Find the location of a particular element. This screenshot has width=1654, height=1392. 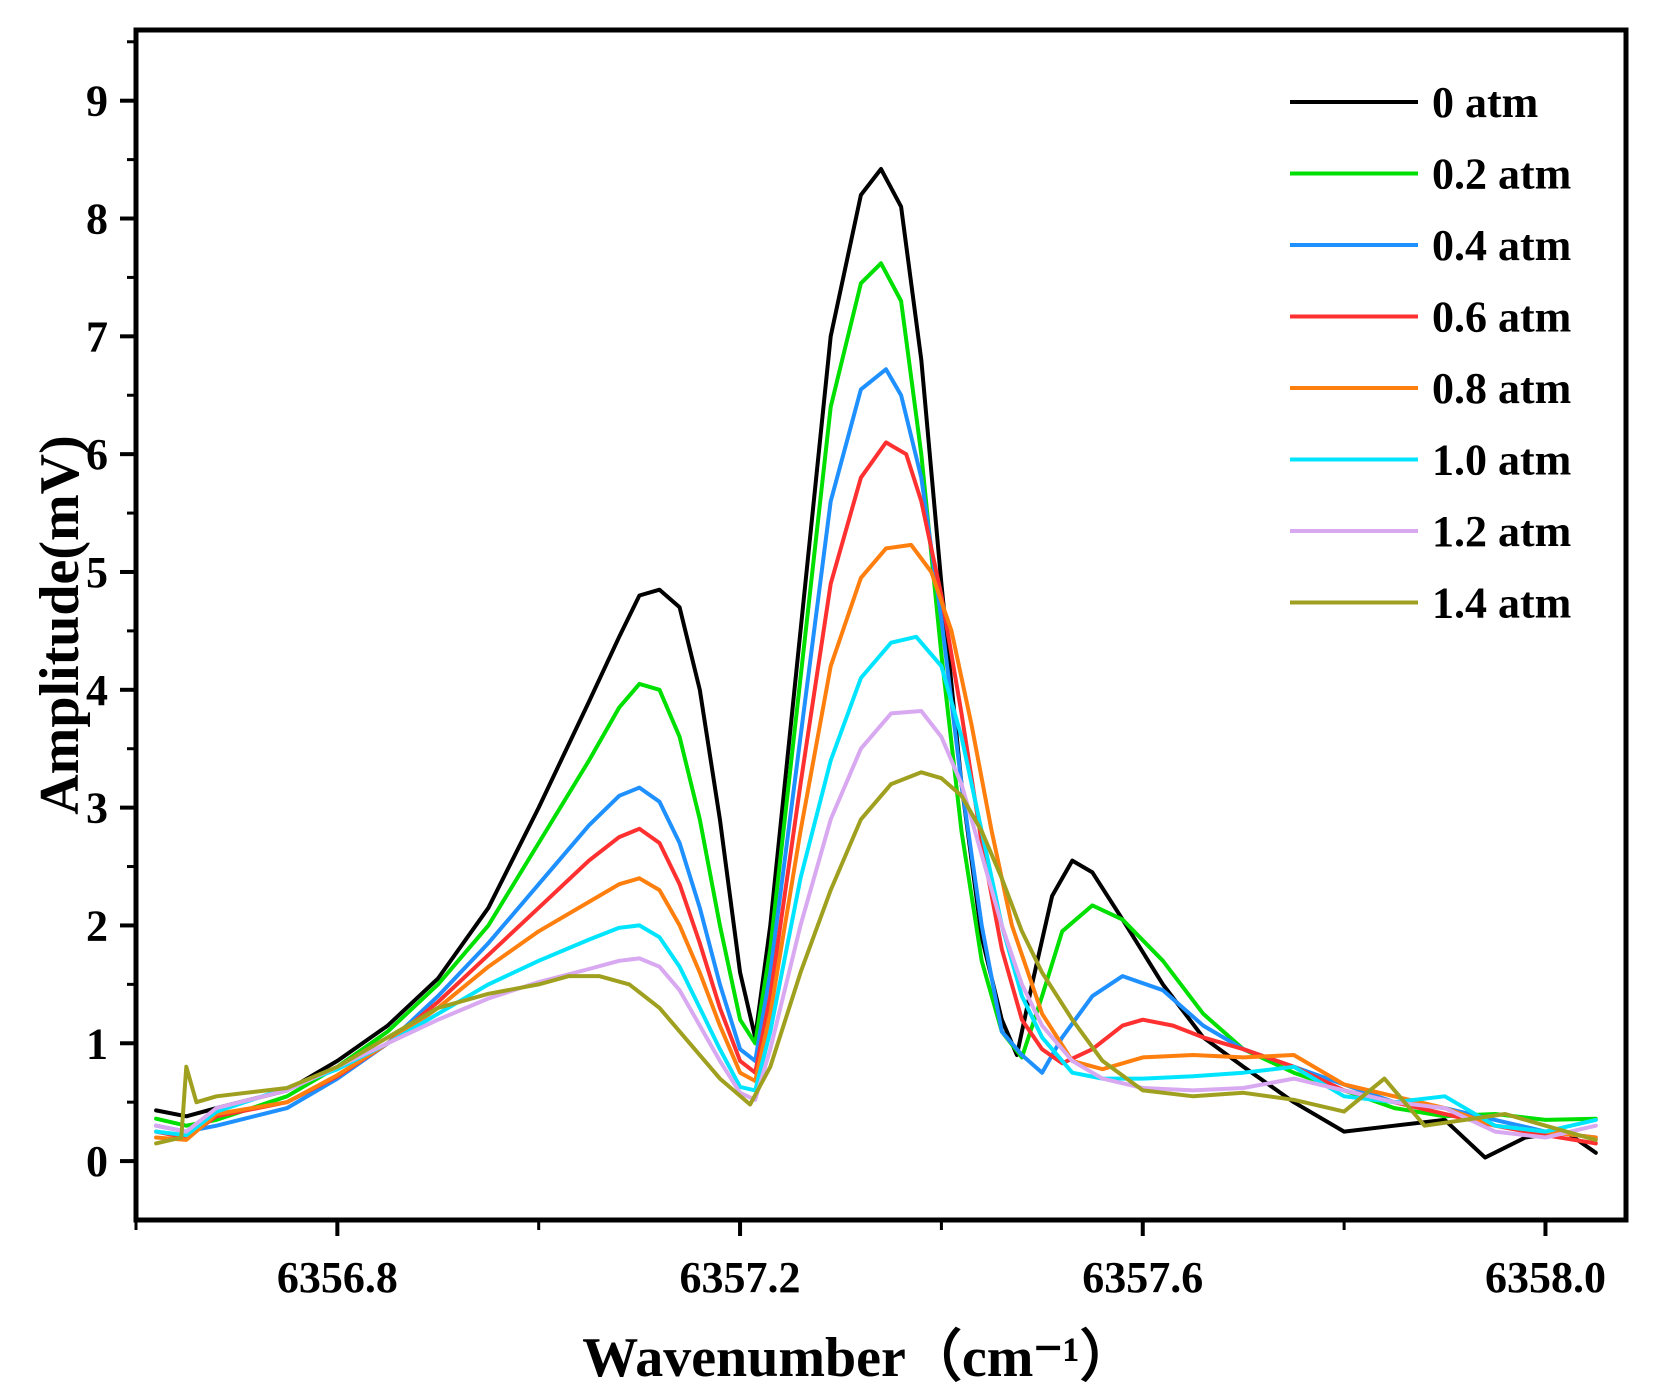

y-tick-label: 8 is located at coordinates (97, 219).